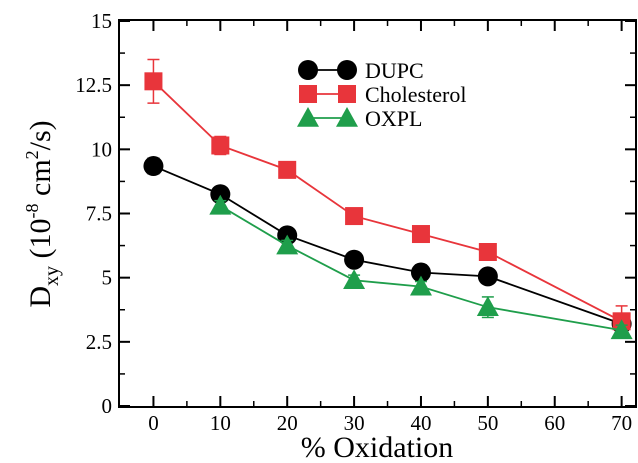 The width and height of the screenshot is (638, 463). What do you see at coordinates (99, 214) in the screenshot?
I see `y-tick-label: 7.5` at bounding box center [99, 214].